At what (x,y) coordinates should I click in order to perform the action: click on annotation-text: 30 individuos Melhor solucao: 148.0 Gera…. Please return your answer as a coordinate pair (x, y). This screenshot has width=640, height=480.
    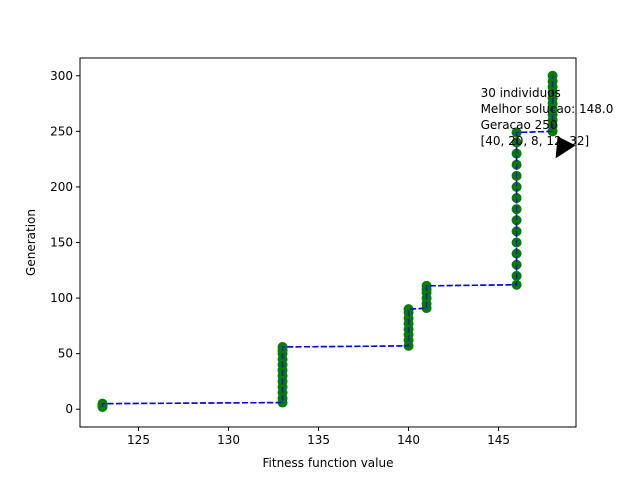
    Looking at the image, I should click on (547, 117).